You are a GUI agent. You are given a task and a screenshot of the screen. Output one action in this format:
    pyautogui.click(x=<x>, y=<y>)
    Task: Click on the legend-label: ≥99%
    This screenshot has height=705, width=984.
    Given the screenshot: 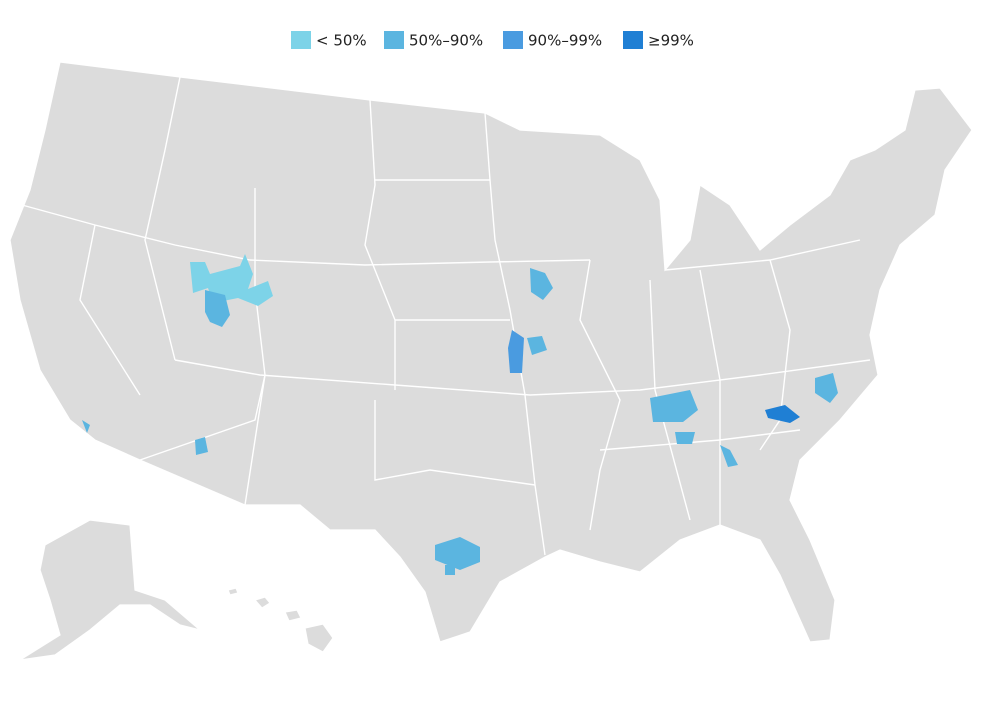 What is the action you would take?
    pyautogui.click(x=671, y=41)
    